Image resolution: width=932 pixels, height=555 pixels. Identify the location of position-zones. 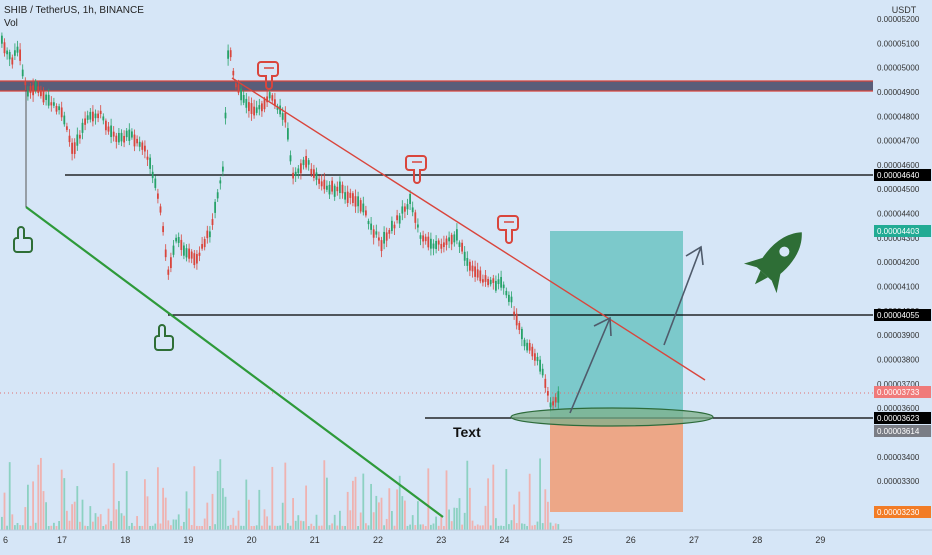
(616, 371).